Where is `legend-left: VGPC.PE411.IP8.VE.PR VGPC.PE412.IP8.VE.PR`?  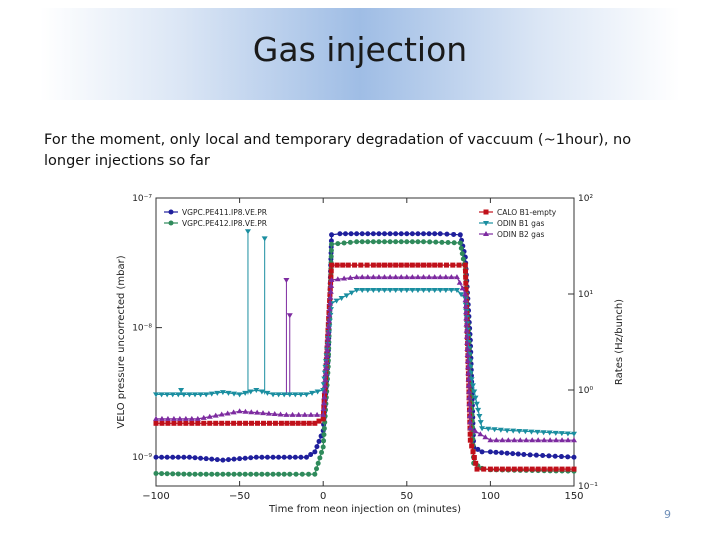
legend-left: VGPC.PE411.IP8.VE.PR VGPC.PE412.IP8.VE.PR is located at coordinates (215, 218).